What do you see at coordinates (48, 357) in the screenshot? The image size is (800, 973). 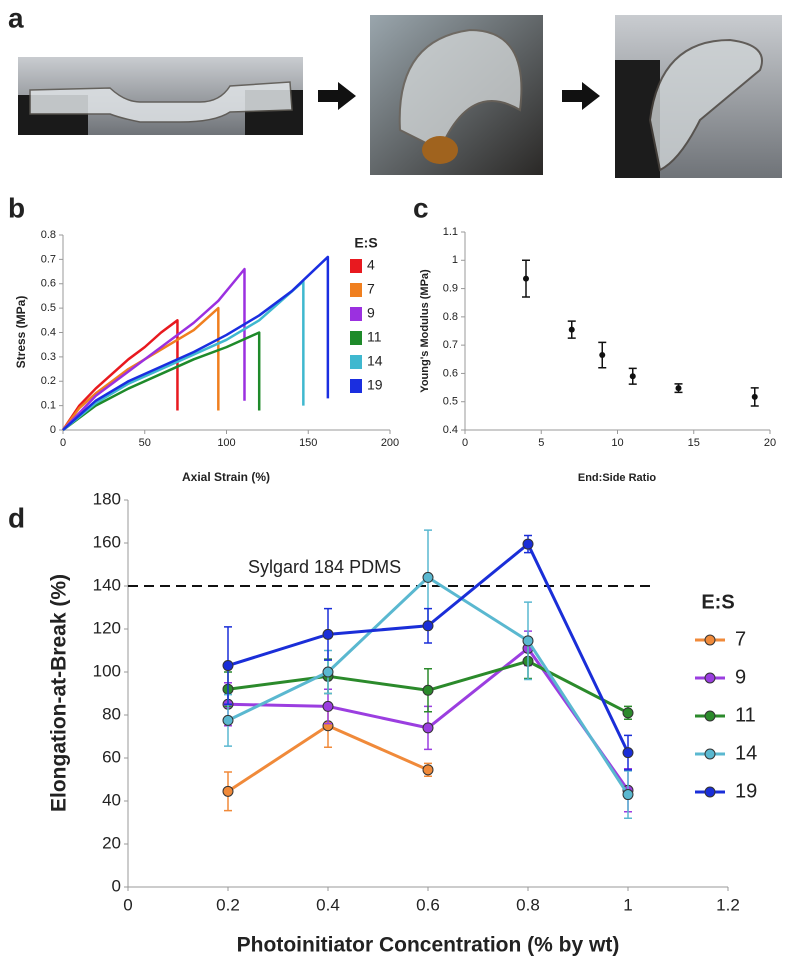 I see `y-tick-label: 0.3` at bounding box center [48, 357].